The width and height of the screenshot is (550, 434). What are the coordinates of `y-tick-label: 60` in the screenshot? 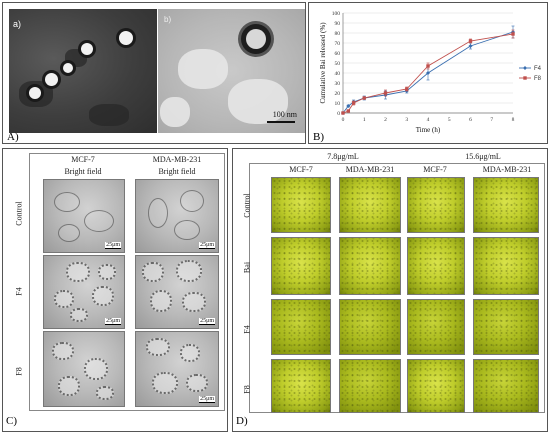 It's located at (338, 54).